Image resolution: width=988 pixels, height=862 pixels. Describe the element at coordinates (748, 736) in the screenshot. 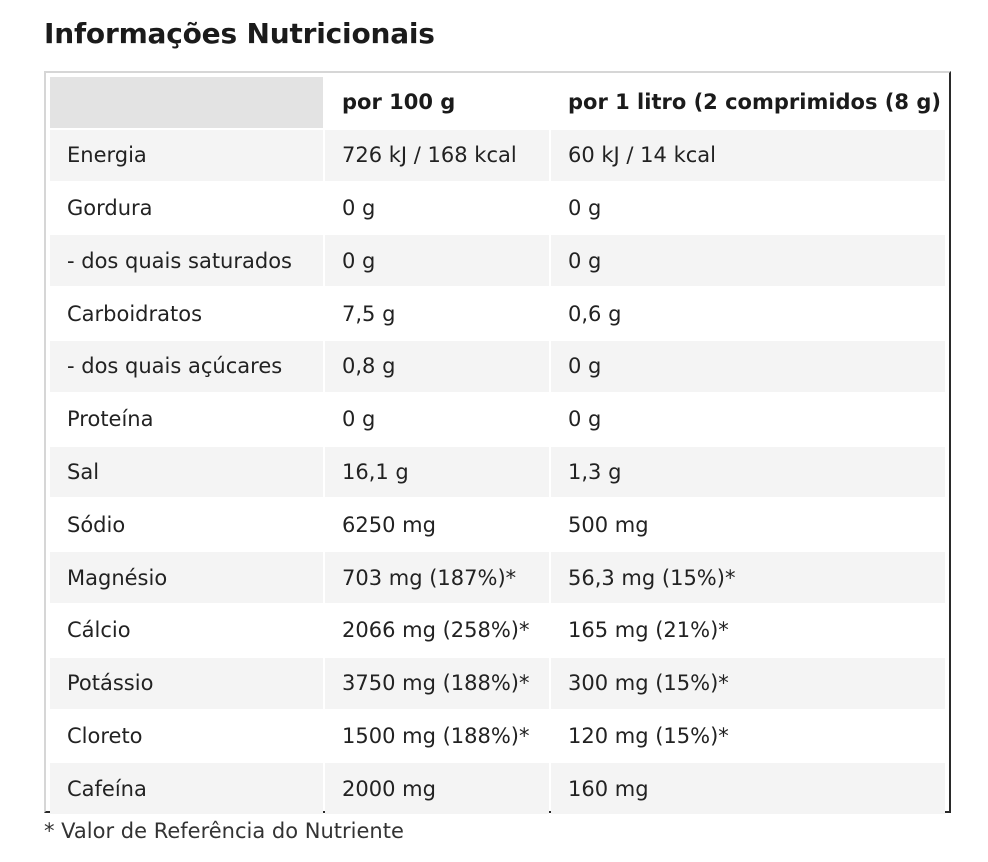

I see `per-liter-cell: 120 mg (15%)*` at that location.